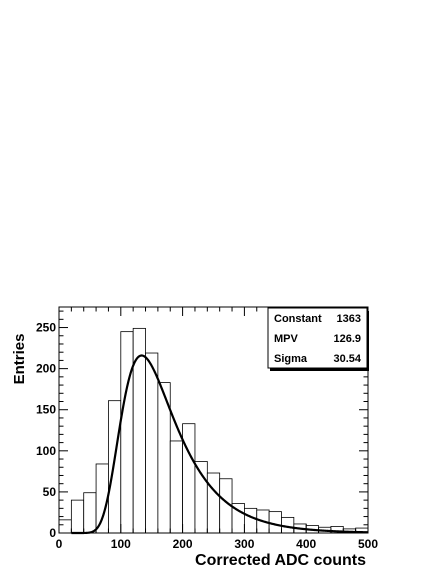  What do you see at coordinates (280, 560) in the screenshot?
I see `x-axis-label: Corrected ADC counts` at bounding box center [280, 560].